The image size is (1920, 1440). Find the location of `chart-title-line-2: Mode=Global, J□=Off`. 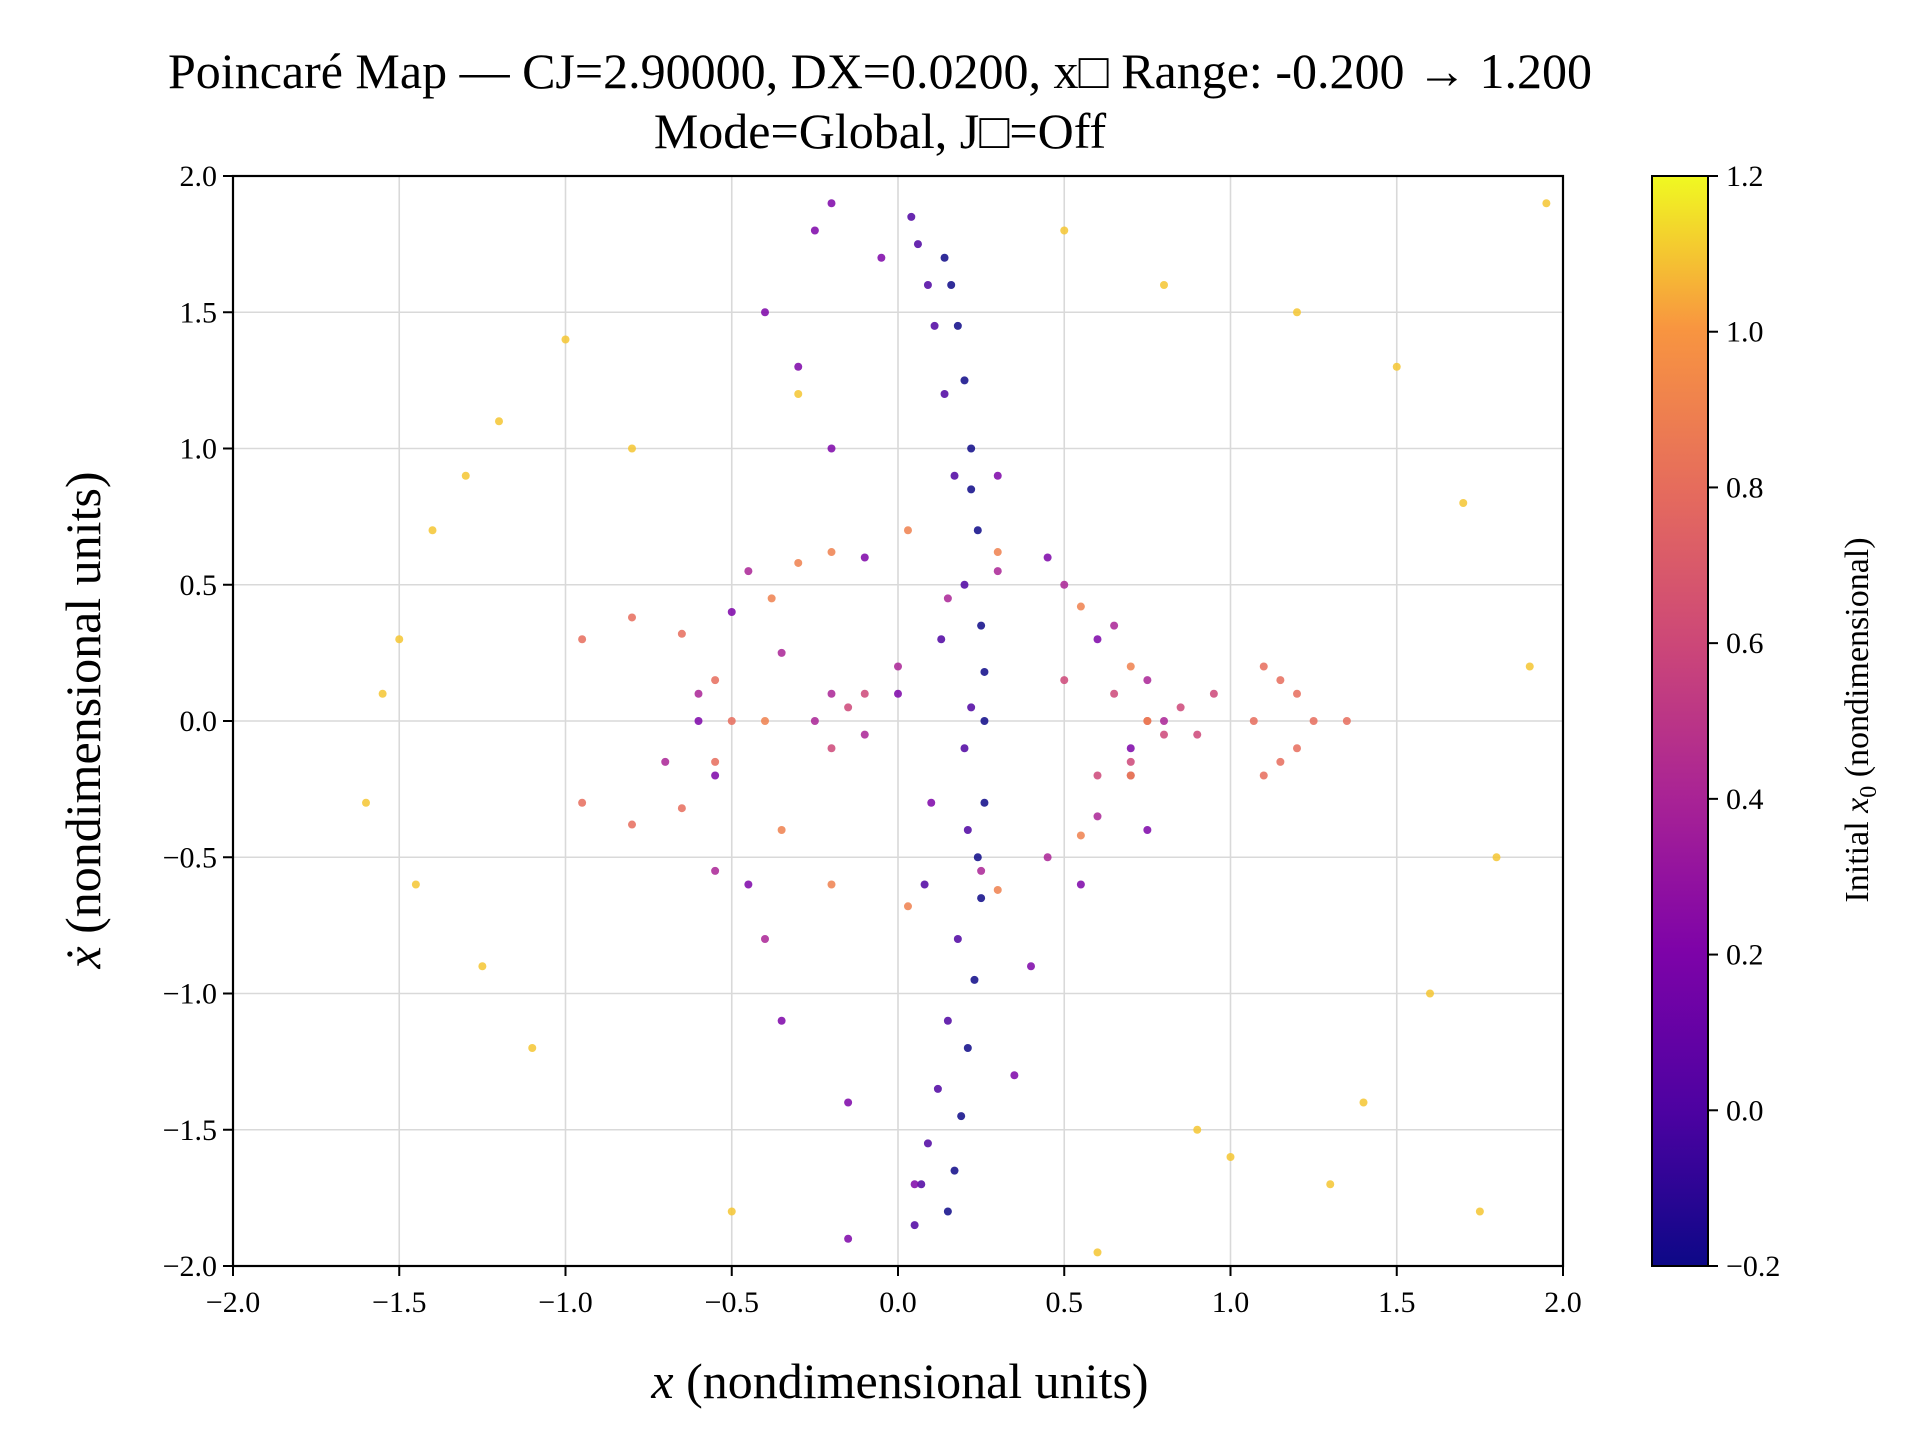

chart-title-line-2: Mode=Global, J□=Off is located at coordinates (880, 131).